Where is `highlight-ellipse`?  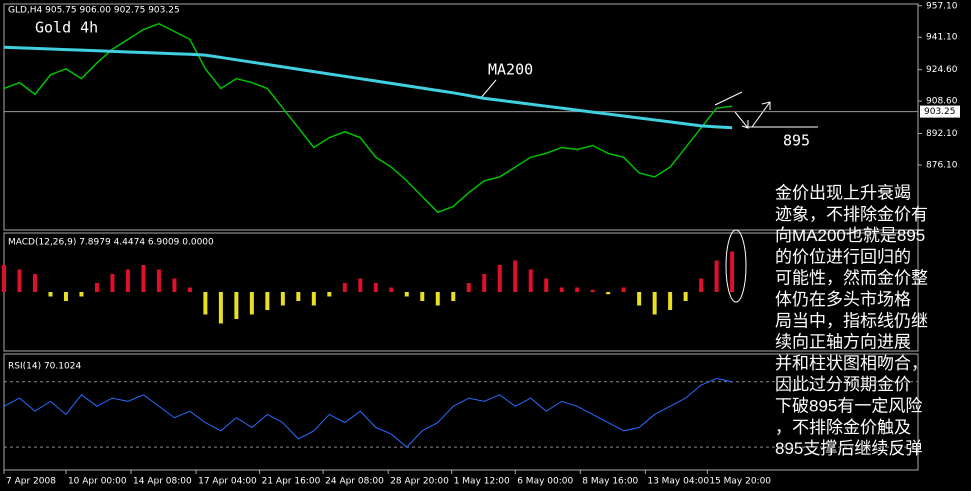
highlight-ellipse is located at coordinates (736, 266).